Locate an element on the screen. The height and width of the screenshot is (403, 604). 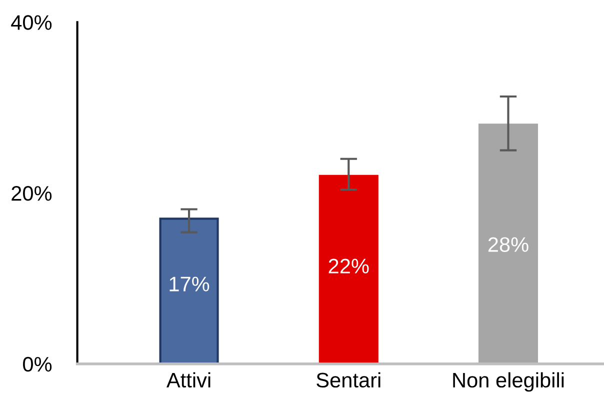
y-tick-label: 0% is located at coordinates (37, 364).